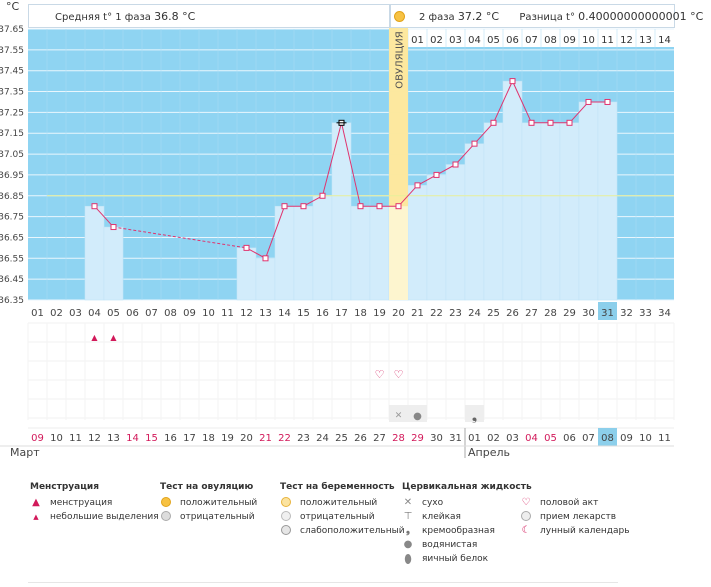  I want to click on month-label: Март, so click(25, 452).